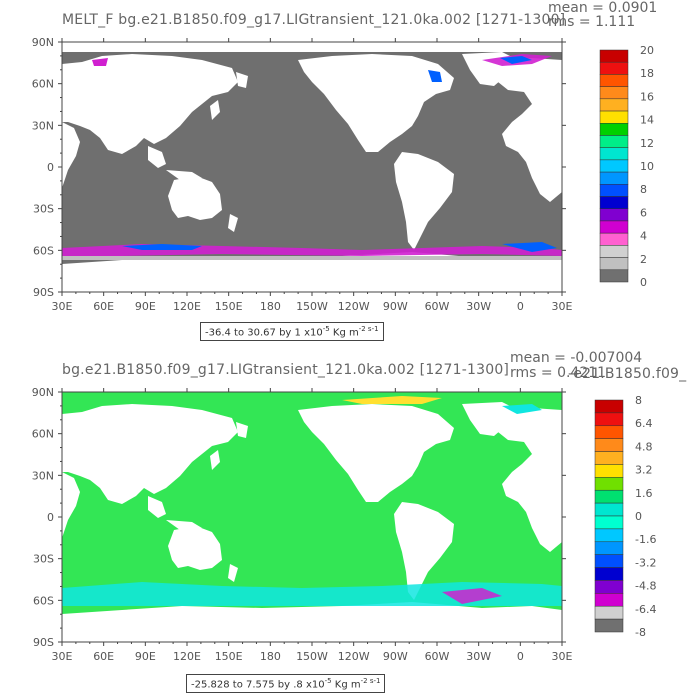 The width and height of the screenshot is (700, 700). I want to click on panel-1-lat-label: 60N, so click(43, 84).